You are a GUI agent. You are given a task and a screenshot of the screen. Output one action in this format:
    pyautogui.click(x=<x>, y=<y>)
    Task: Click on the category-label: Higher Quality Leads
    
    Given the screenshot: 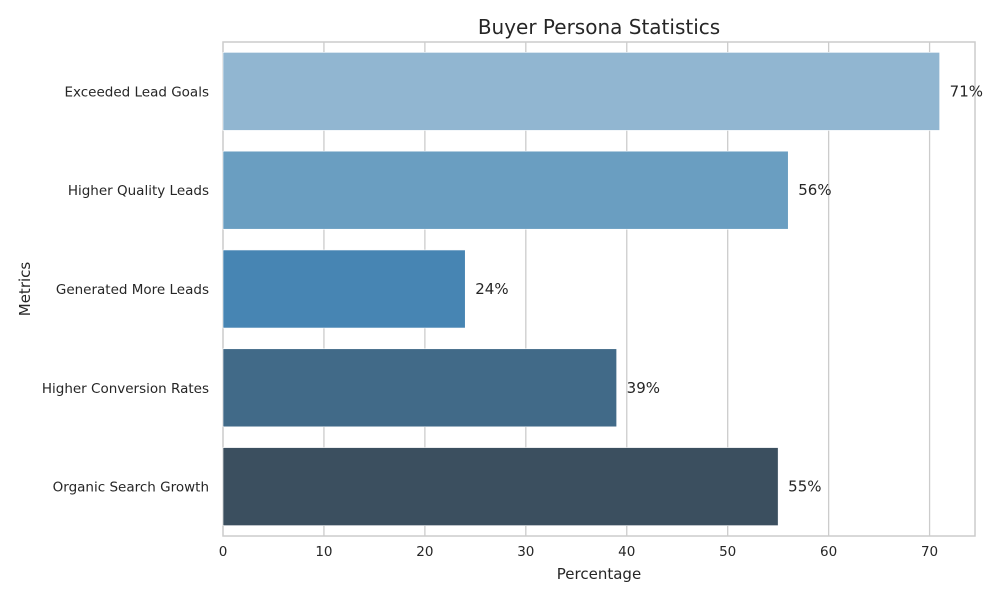 What is the action you would take?
    pyautogui.click(x=138, y=191)
    